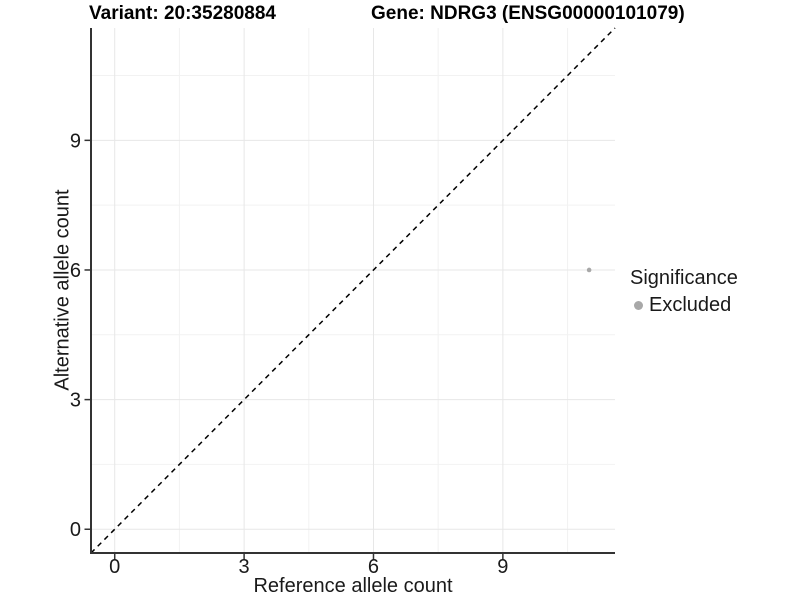  Describe the element at coordinates (62, 290) in the screenshot. I see `y-axis-title: Alternative allele count` at that location.